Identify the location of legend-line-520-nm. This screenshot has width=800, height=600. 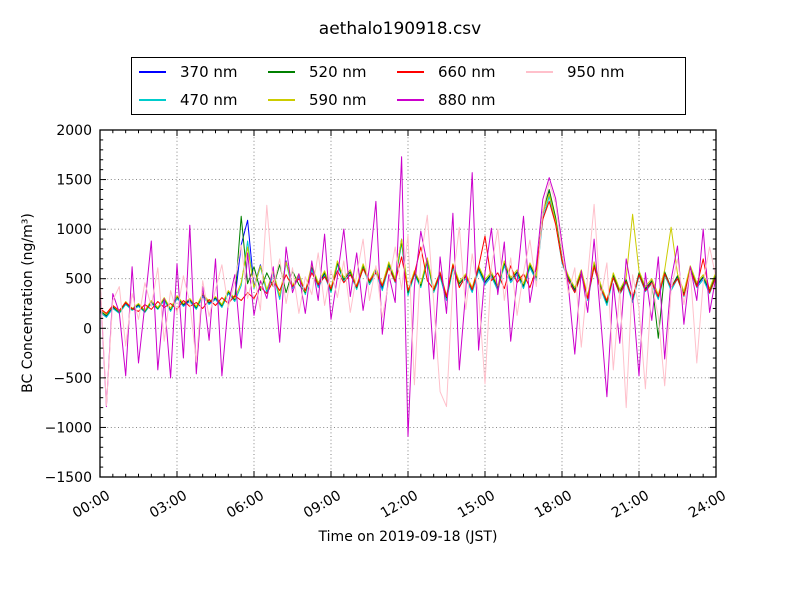
(281, 72).